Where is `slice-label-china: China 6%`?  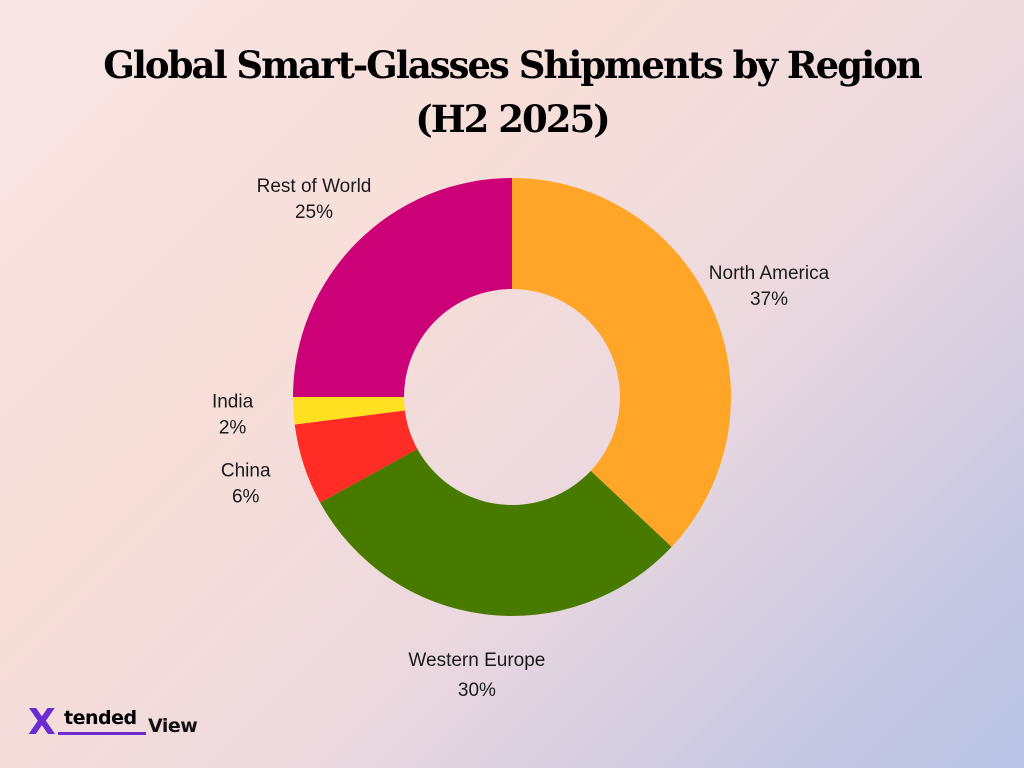 slice-label-china: China 6% is located at coordinates (246, 484).